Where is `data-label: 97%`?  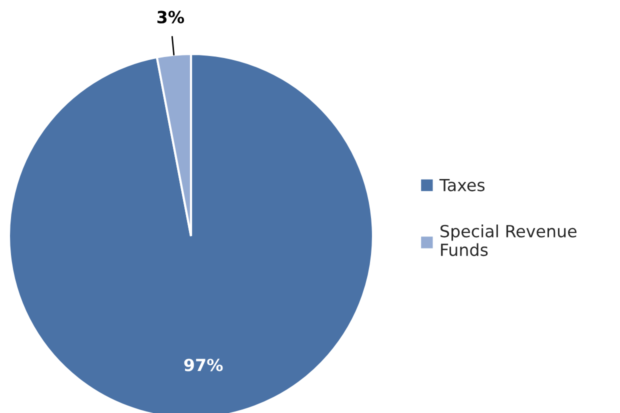 data-label: 97% is located at coordinates (203, 365).